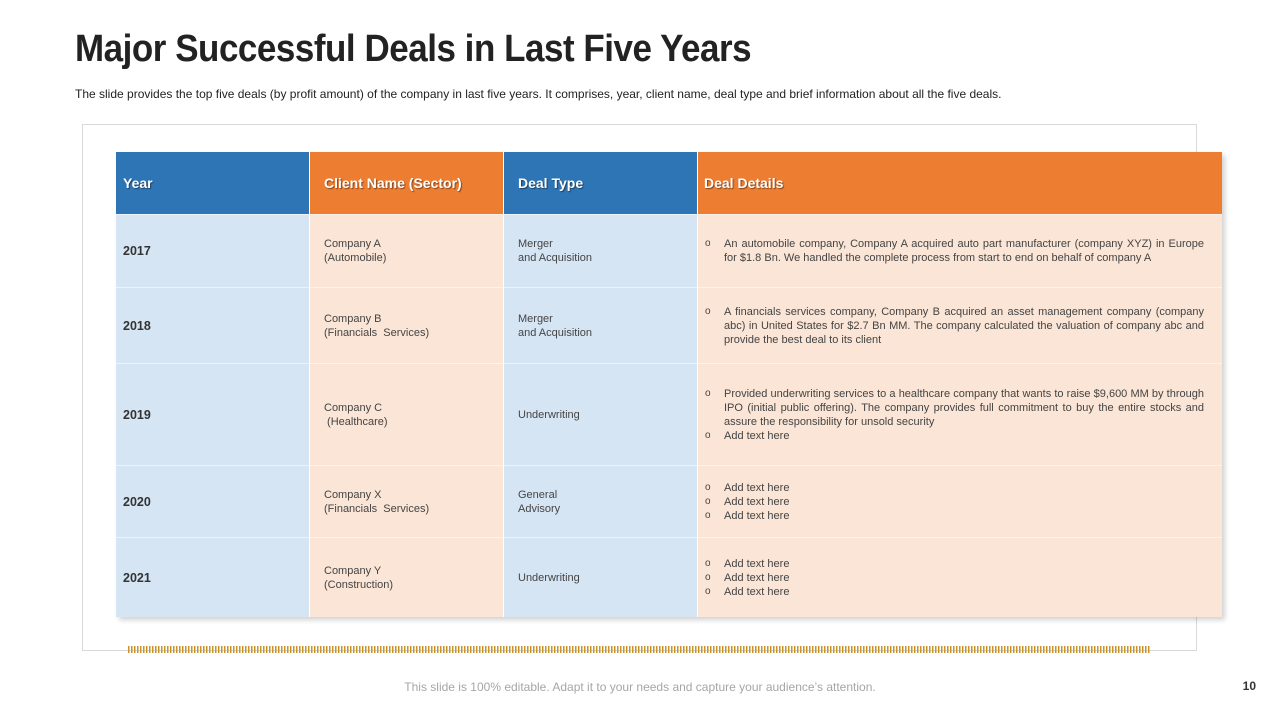 The height and width of the screenshot is (720, 1280). What do you see at coordinates (1249, 686) in the screenshot?
I see `page-number: 10` at bounding box center [1249, 686].